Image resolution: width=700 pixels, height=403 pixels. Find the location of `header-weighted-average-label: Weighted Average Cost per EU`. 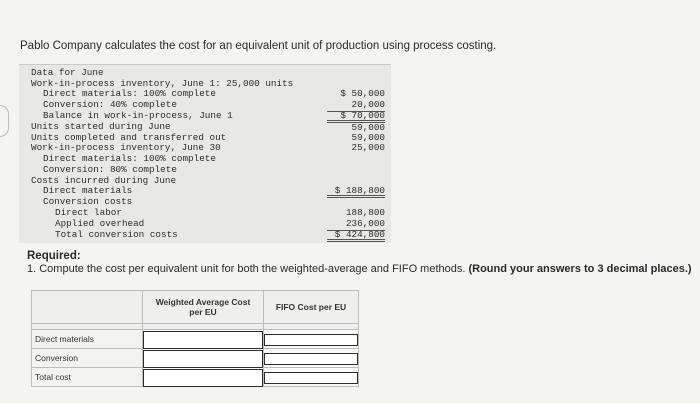

header-weighted-average-label: Weighted Average Cost per EU is located at coordinates (203, 307).